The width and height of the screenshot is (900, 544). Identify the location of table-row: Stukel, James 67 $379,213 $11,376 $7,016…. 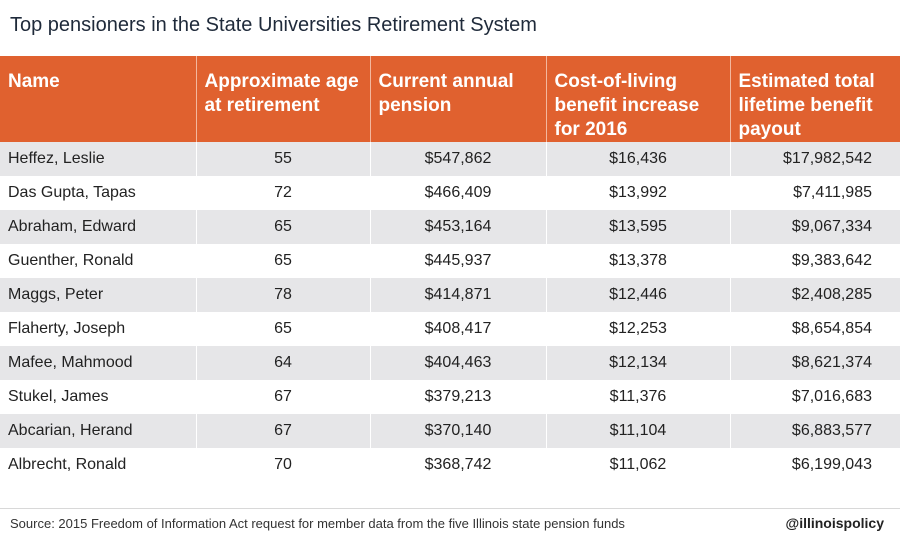
(450, 397).